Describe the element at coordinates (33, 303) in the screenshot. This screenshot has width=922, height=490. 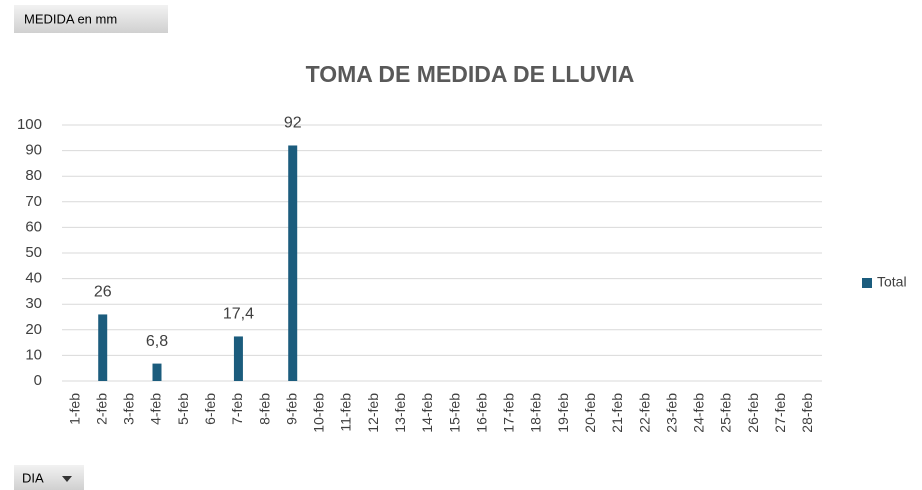
I see `y-tick-label: 30` at that location.